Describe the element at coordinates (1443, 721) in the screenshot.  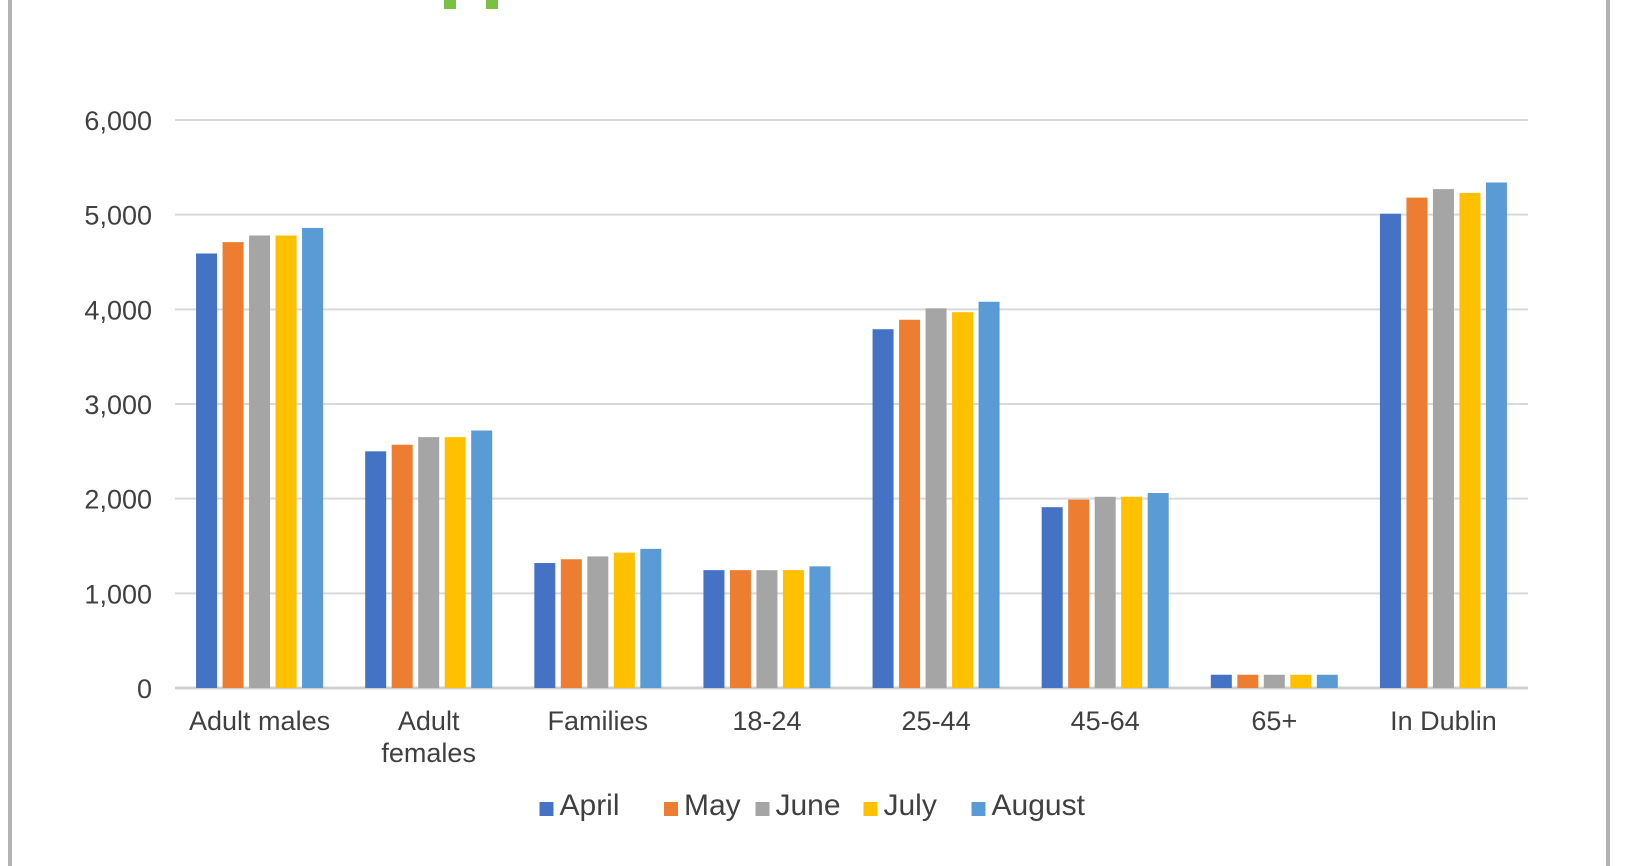
I see `x-tick-label: In Dublin` at that location.